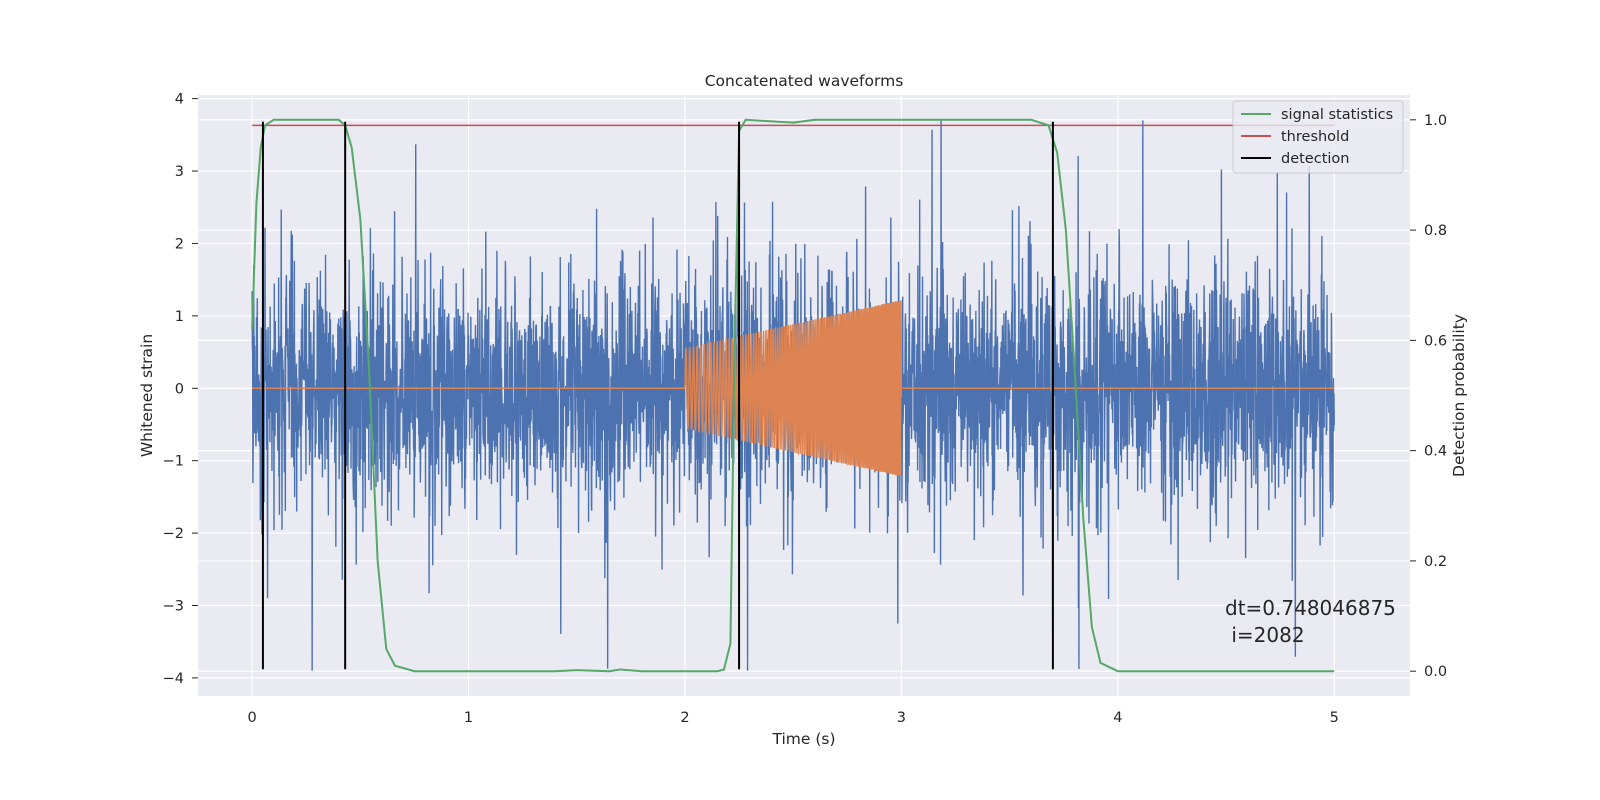  I want to click on y-tick-label-2: −2, so click(173, 534).